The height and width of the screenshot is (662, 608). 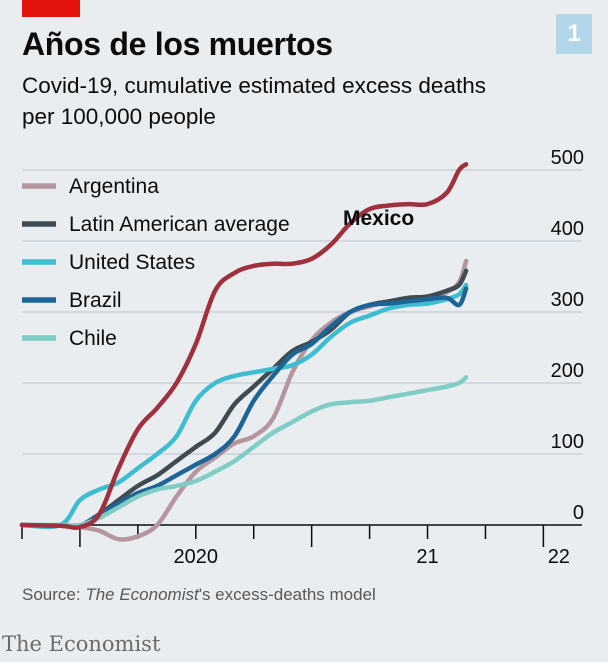 What do you see at coordinates (114, 186) in the screenshot?
I see `legend-label-argentina: Argentina` at bounding box center [114, 186].